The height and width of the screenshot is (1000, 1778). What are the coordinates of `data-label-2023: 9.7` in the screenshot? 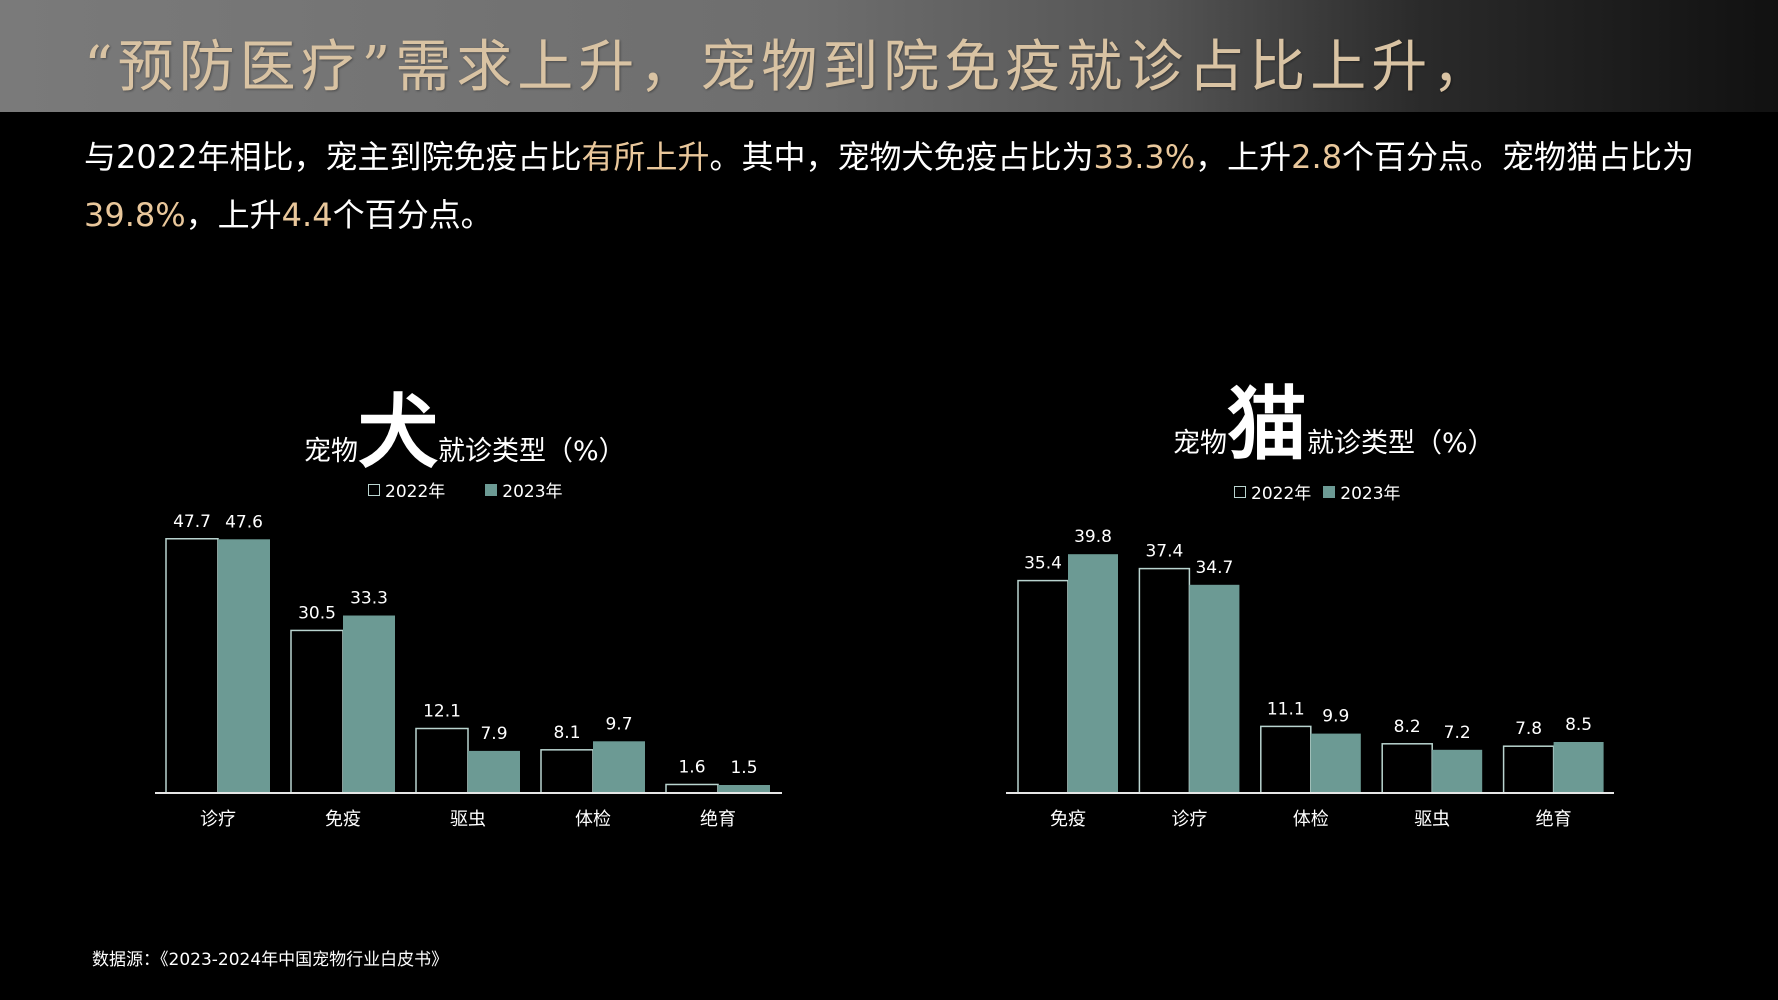 It's located at (618, 724).